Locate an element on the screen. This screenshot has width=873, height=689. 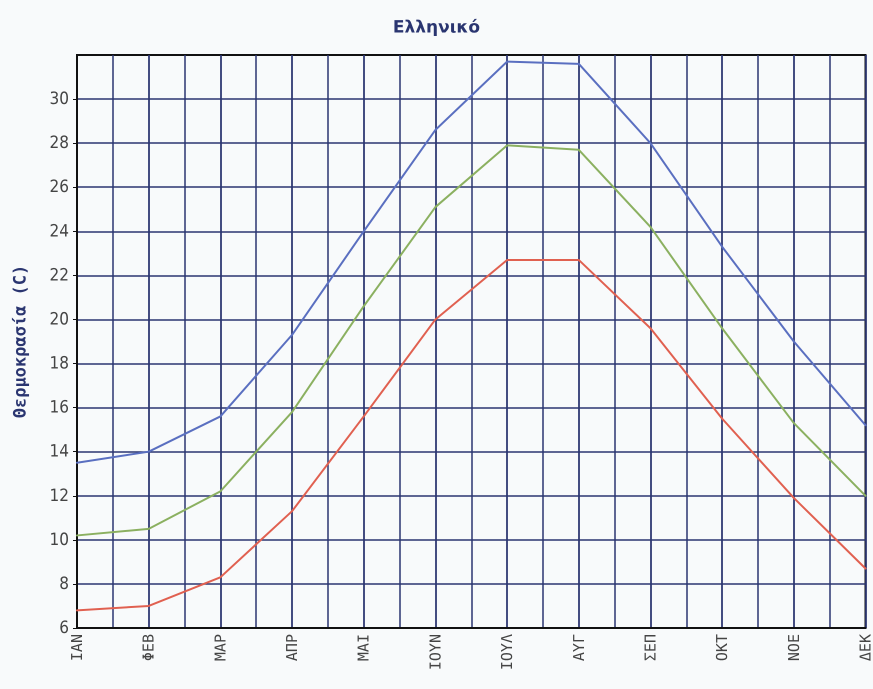
y-tick-label: 22 is located at coordinates (59, 275).